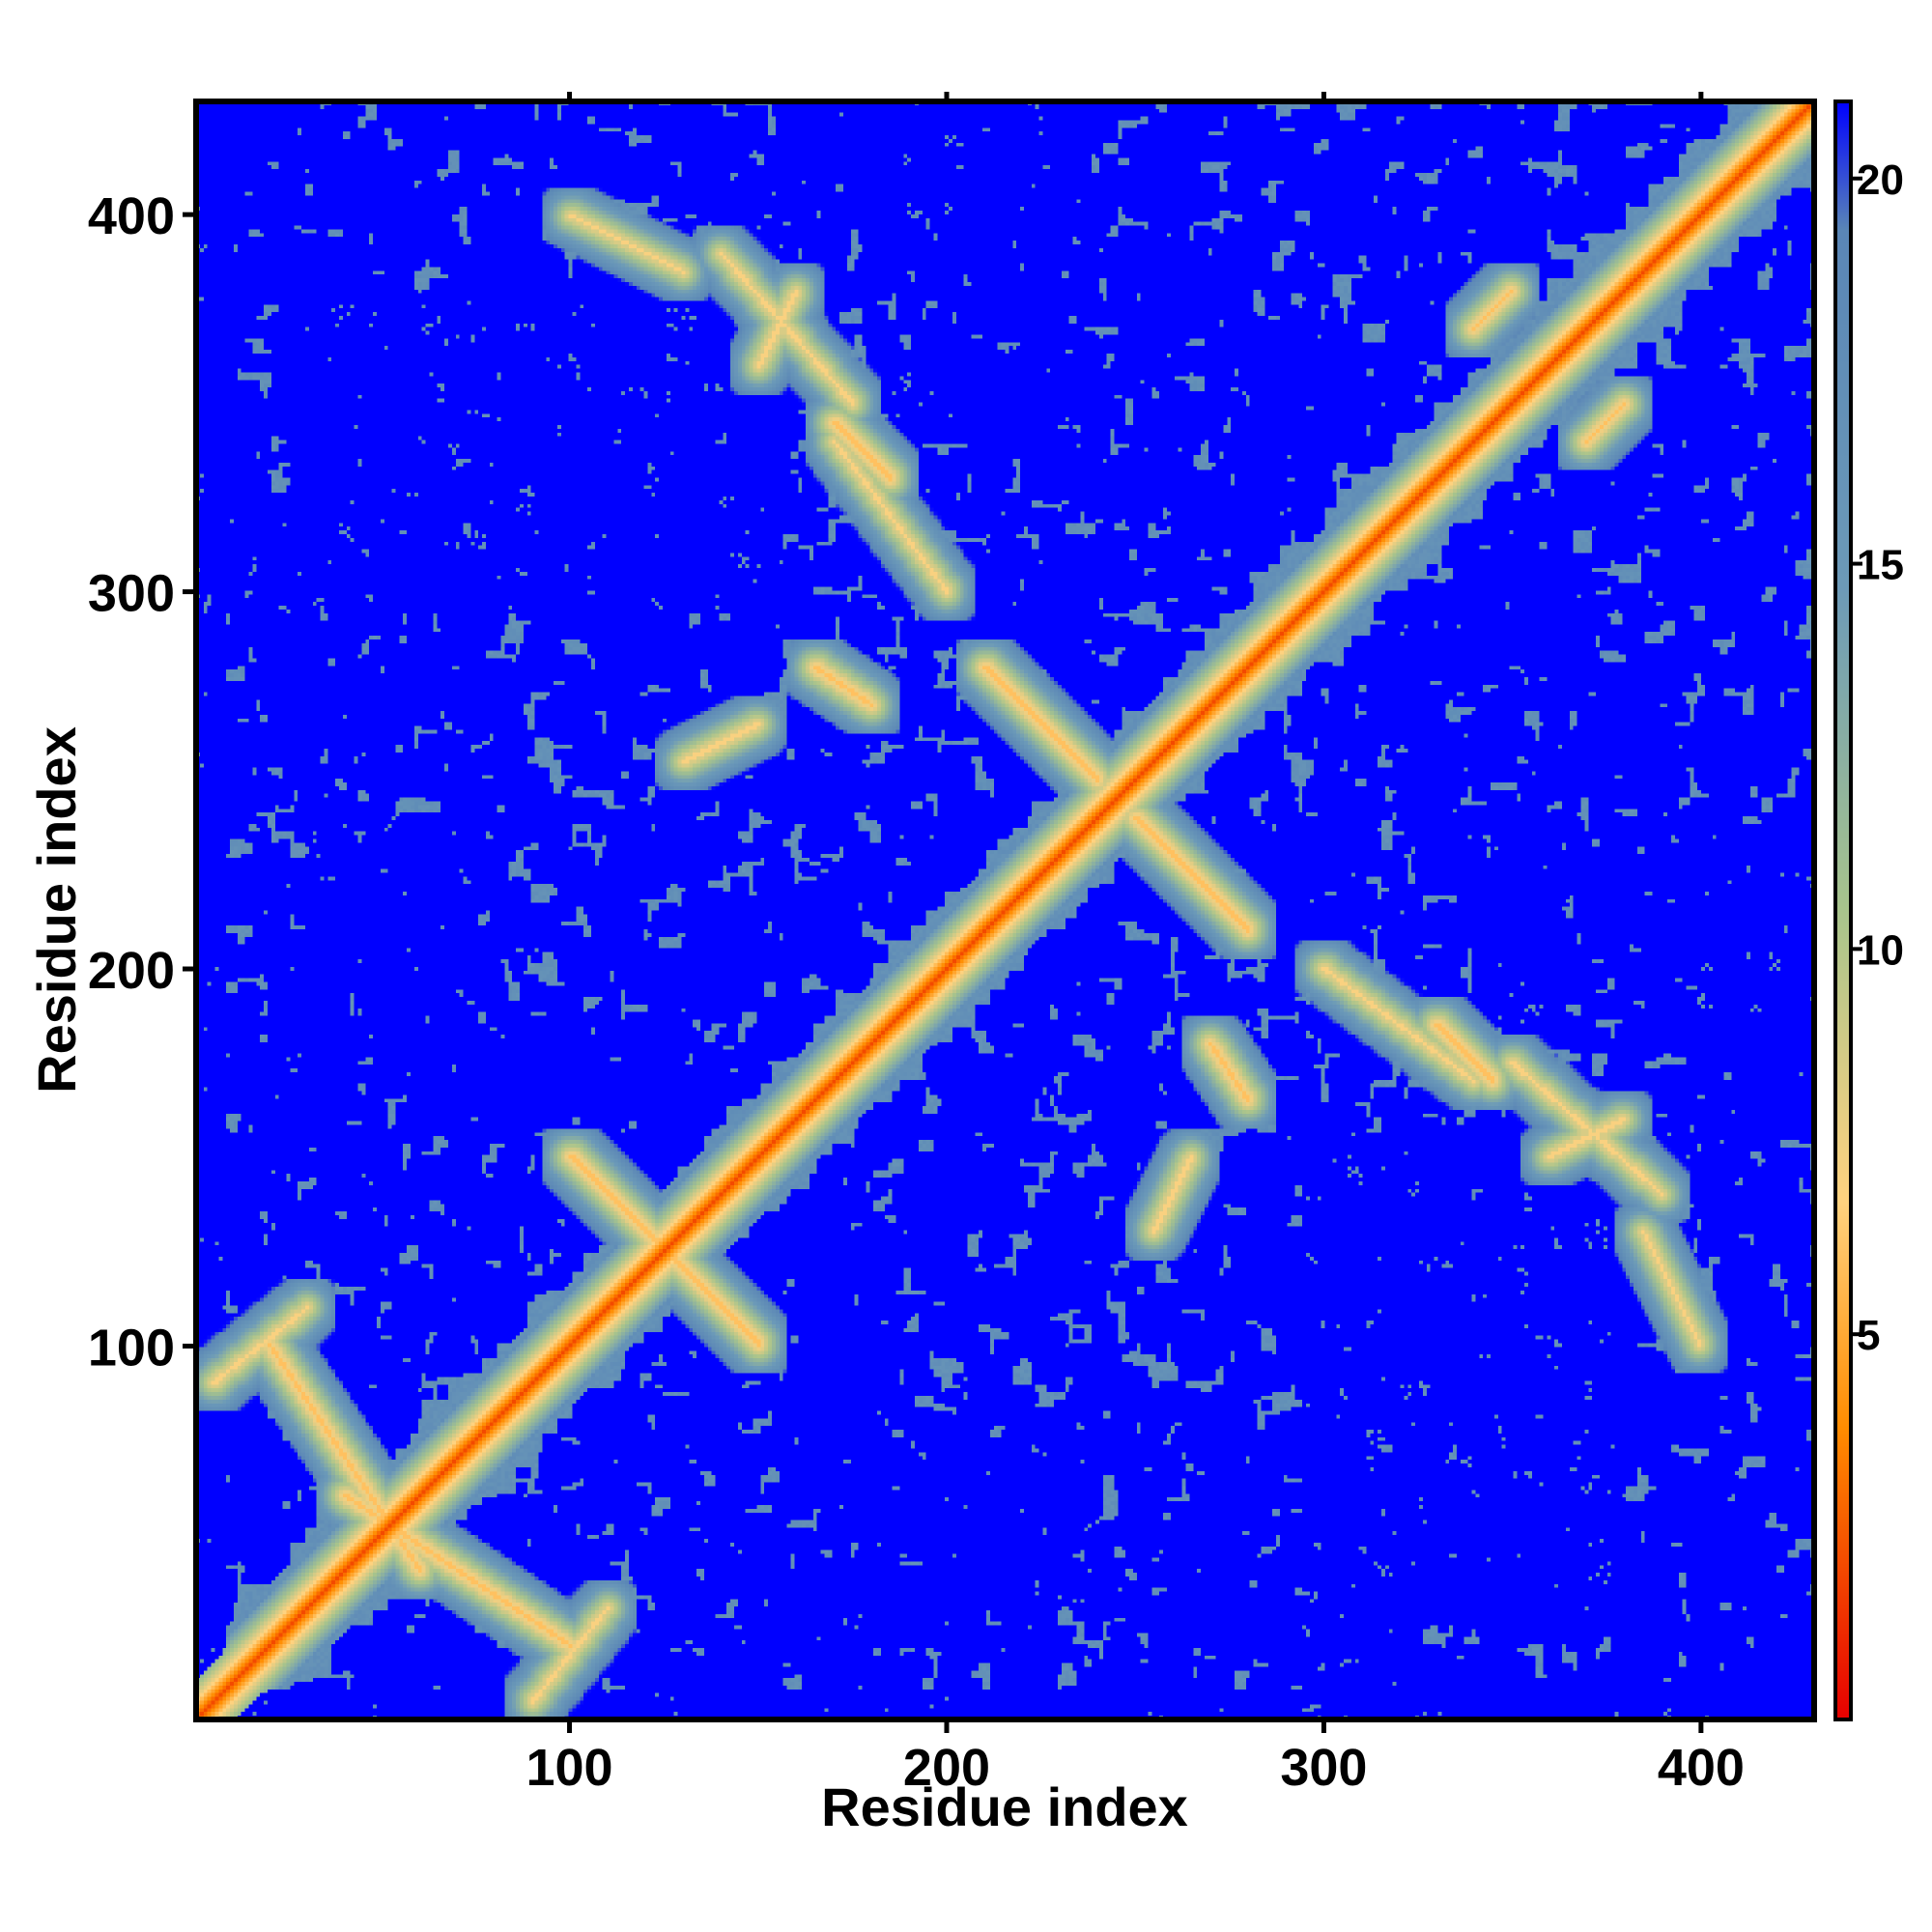 The width and height of the screenshot is (1932, 1932). Describe the element at coordinates (1880, 180) in the screenshot. I see `colorbar-tick-label: 20` at that location.